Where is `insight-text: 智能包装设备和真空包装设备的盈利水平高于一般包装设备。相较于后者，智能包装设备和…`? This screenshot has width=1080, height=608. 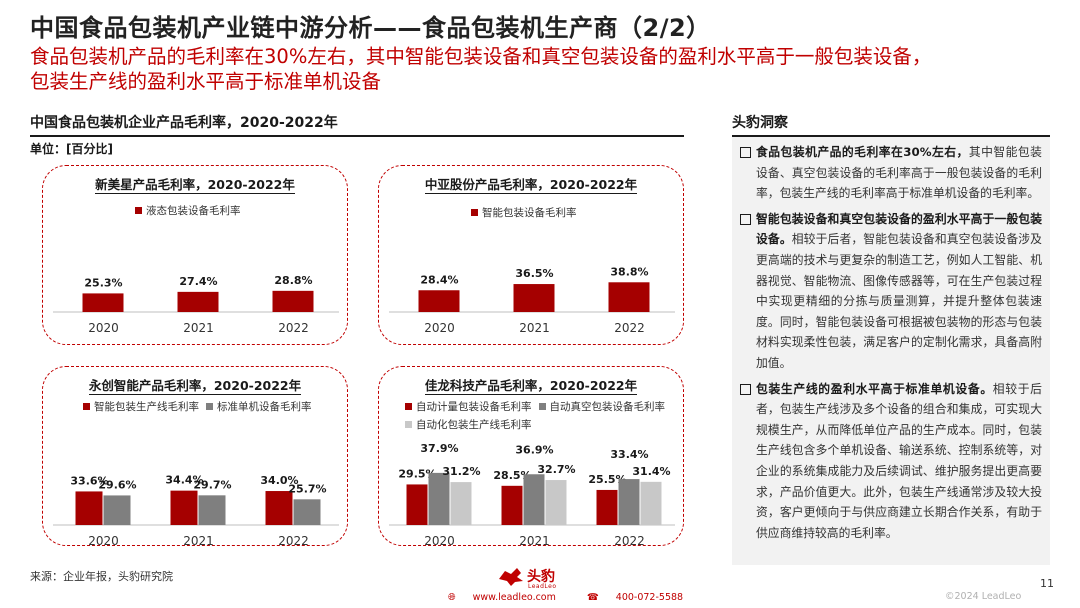
insight-text: 智能包装设备和真空包装设备的盈利水平高于一般包装设备。相较于后者，智能包装设备和… is located at coordinates (899, 291).